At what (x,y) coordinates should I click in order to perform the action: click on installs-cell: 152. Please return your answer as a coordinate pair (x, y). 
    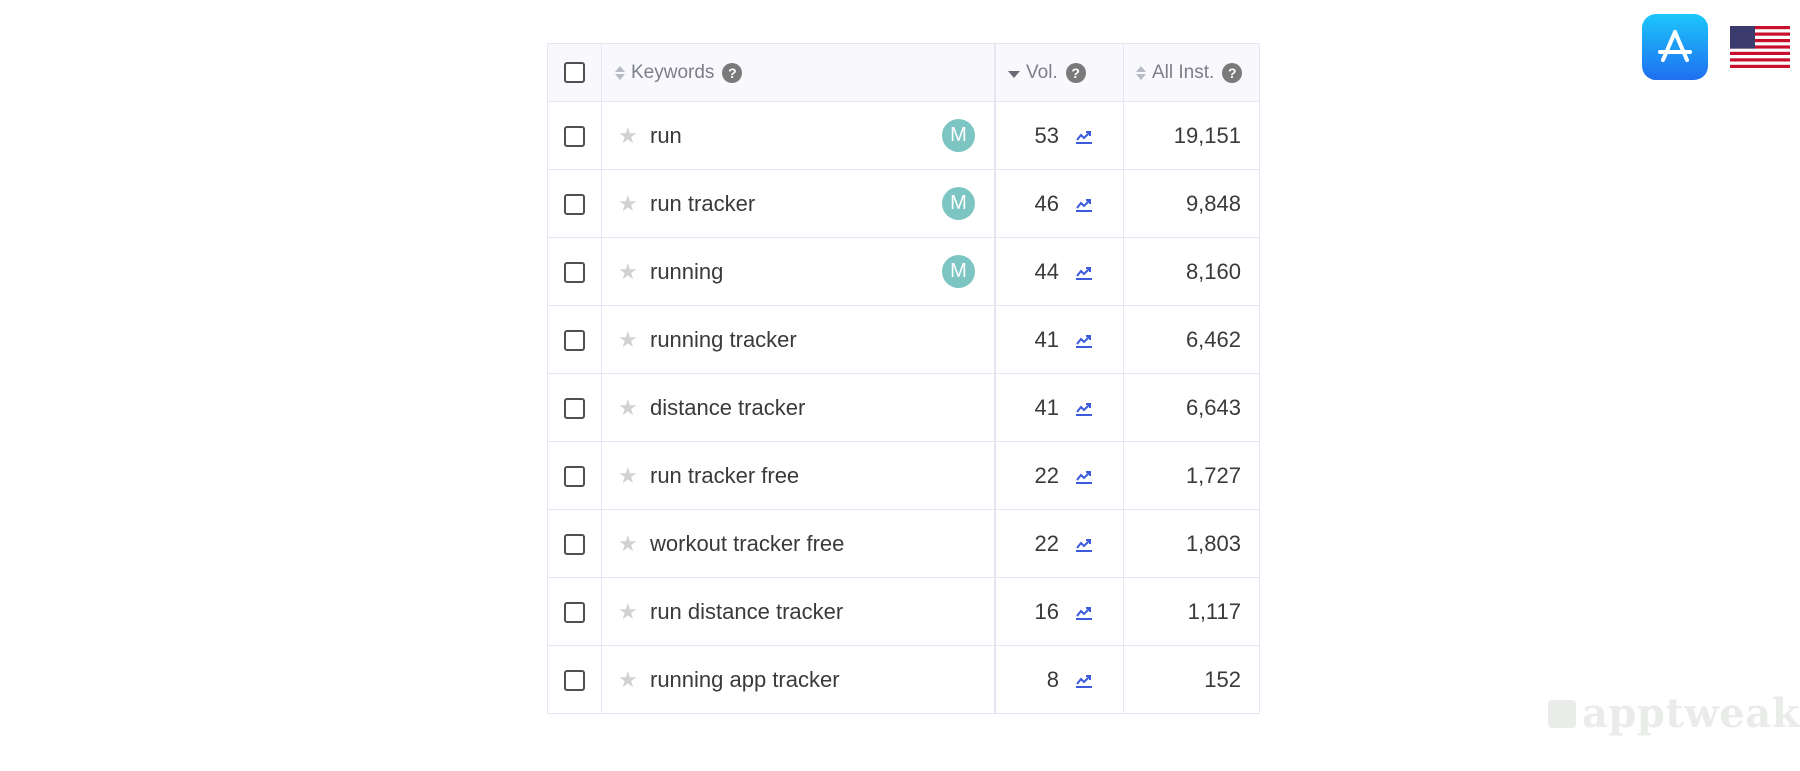
    Looking at the image, I should click on (1191, 679).